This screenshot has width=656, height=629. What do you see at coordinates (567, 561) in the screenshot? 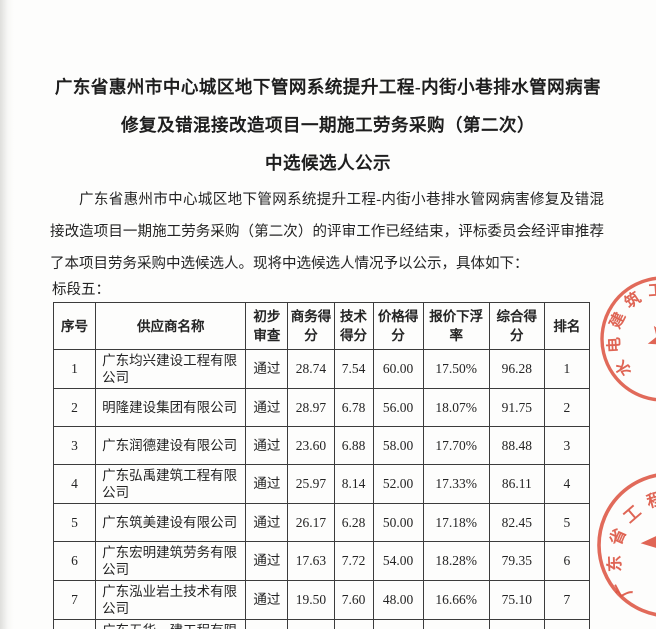
I see `cell-rank: 6` at bounding box center [567, 561].